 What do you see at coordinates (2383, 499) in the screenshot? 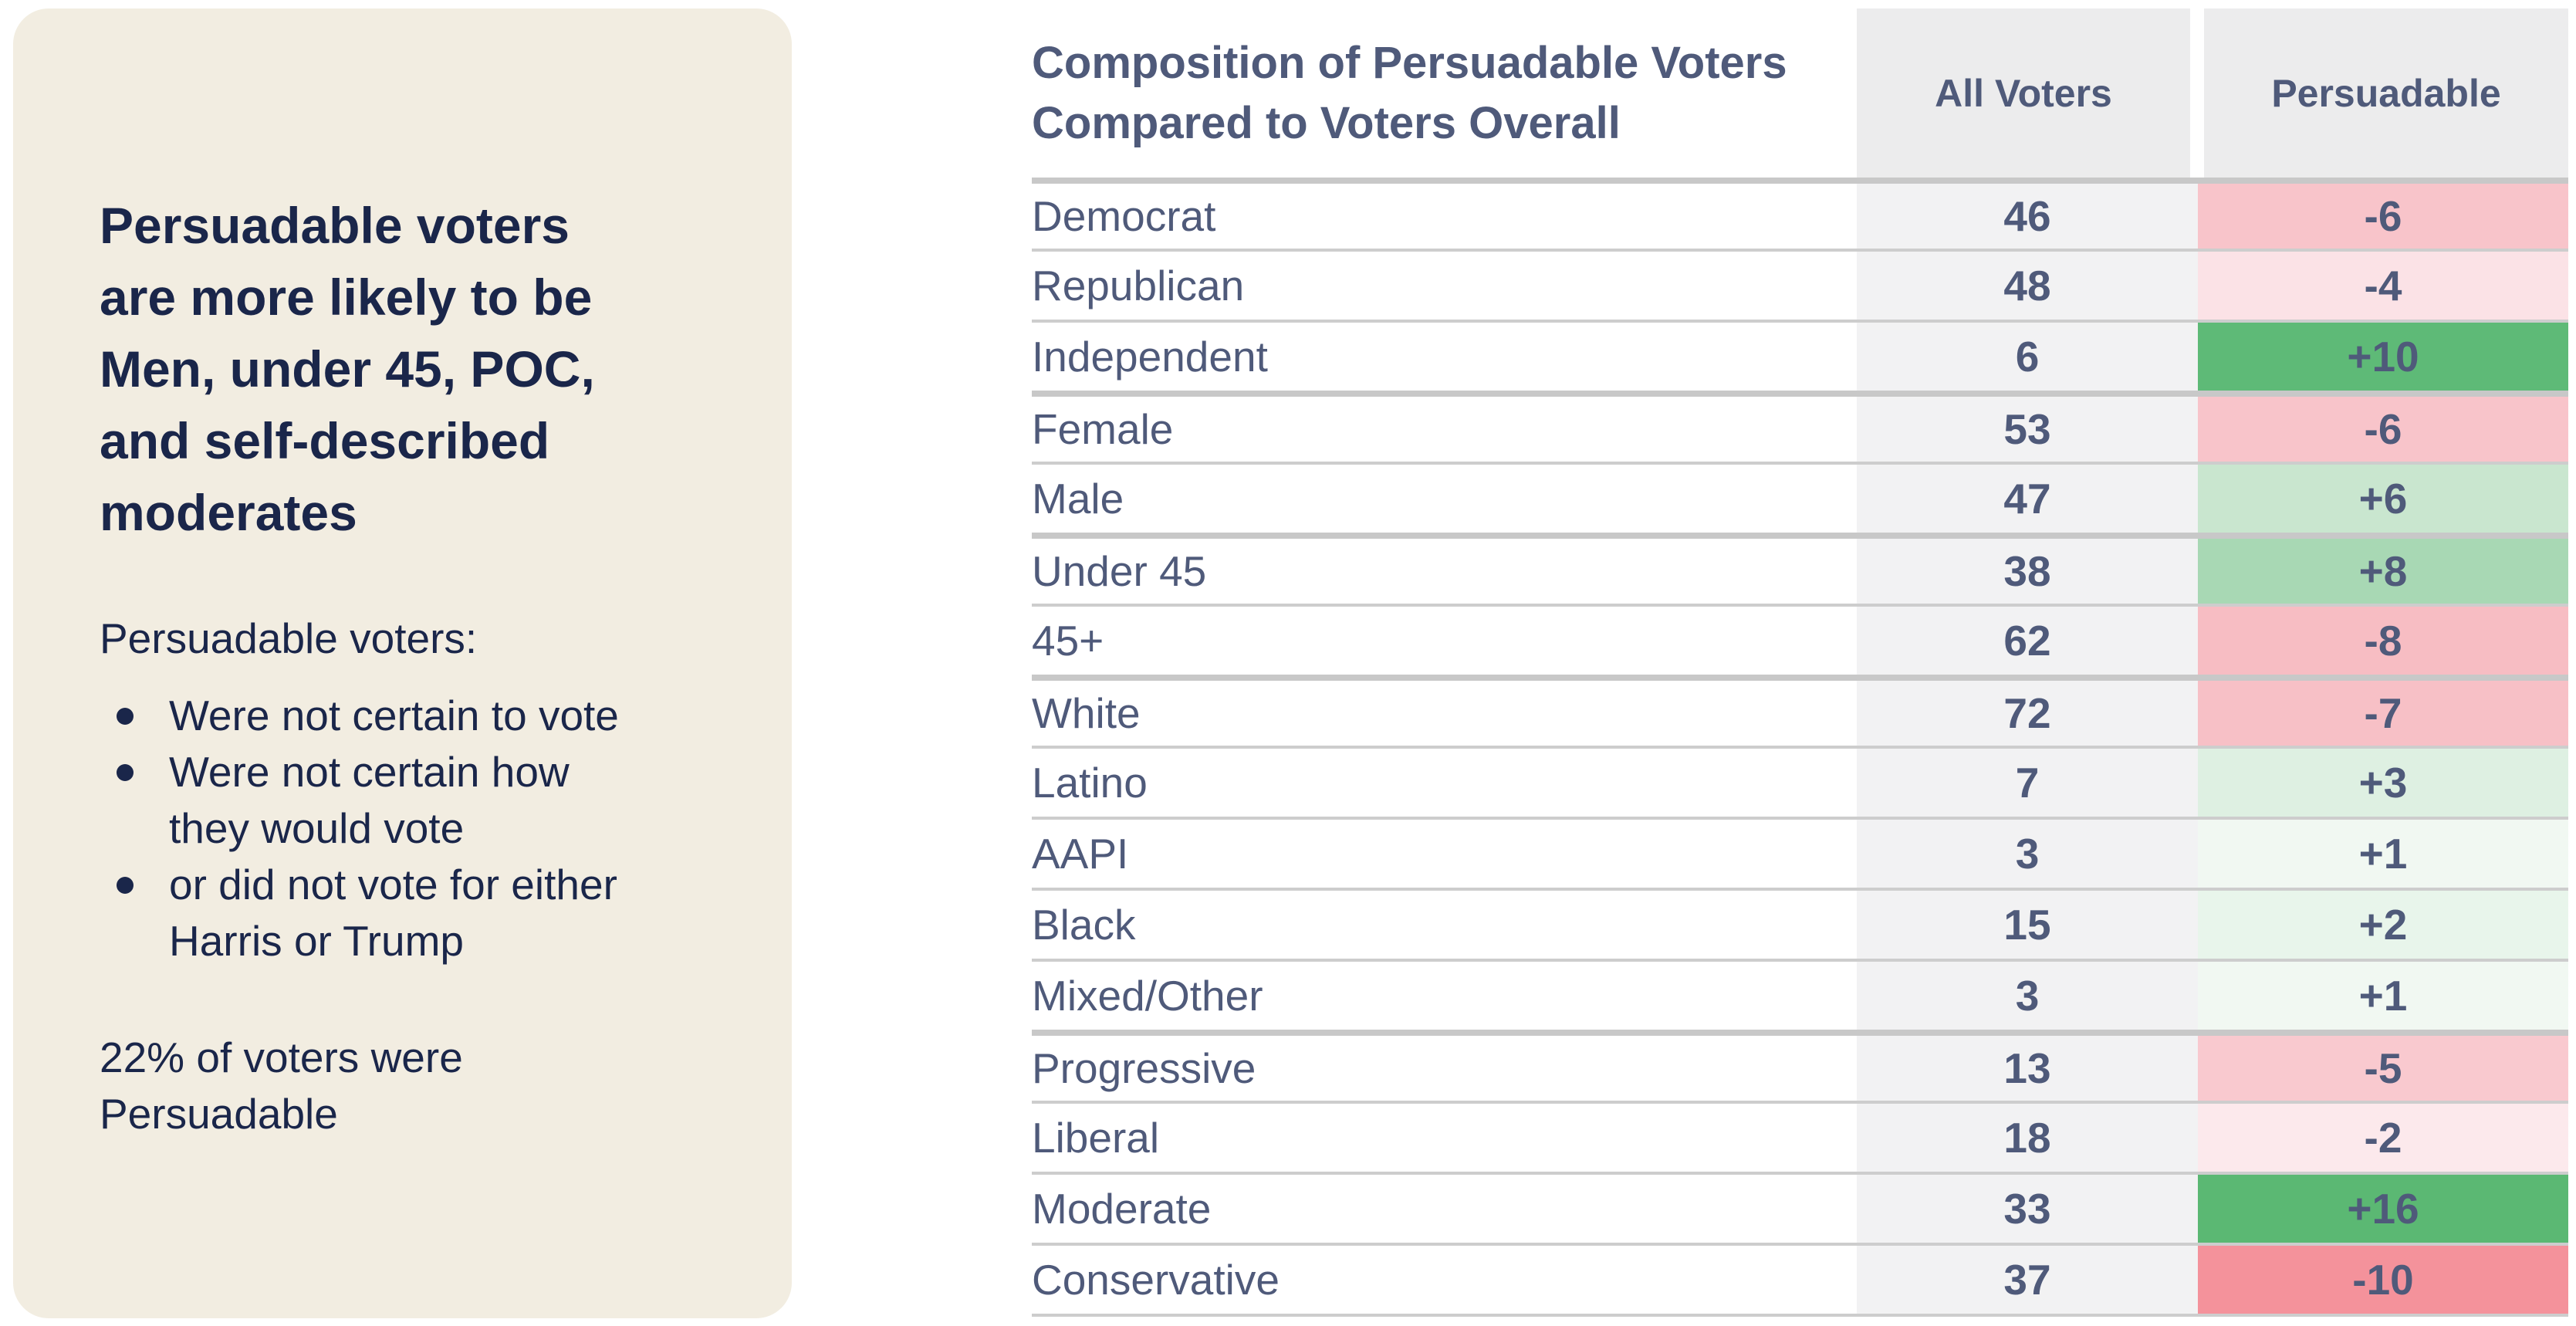
I see `persuadable-delta-value: +6` at bounding box center [2383, 499].